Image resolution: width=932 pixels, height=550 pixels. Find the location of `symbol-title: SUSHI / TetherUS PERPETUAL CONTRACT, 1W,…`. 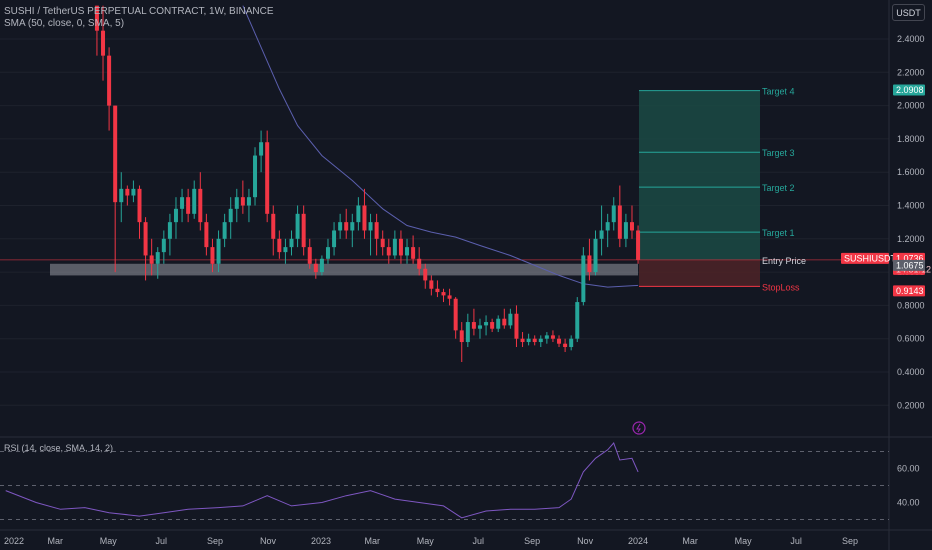

symbol-title: SUSHI / TetherUS PERPETUAL CONTRACT, 1W,… is located at coordinates (139, 11).